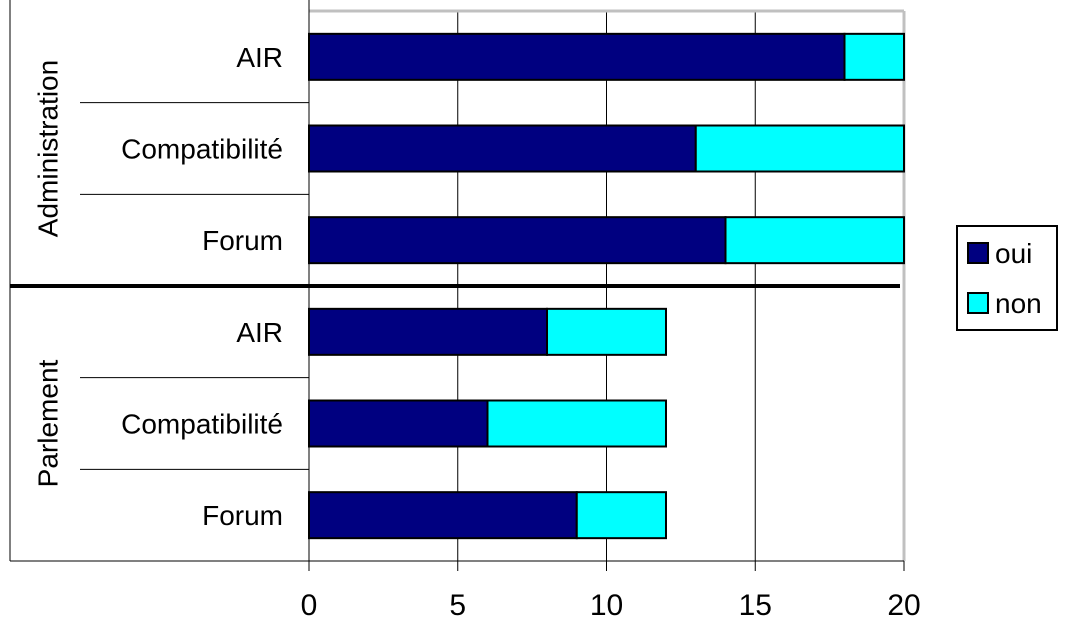 This screenshot has height=622, width=1066. What do you see at coordinates (242, 515) in the screenshot?
I see `category-label-parlement-forum: Forum` at bounding box center [242, 515].